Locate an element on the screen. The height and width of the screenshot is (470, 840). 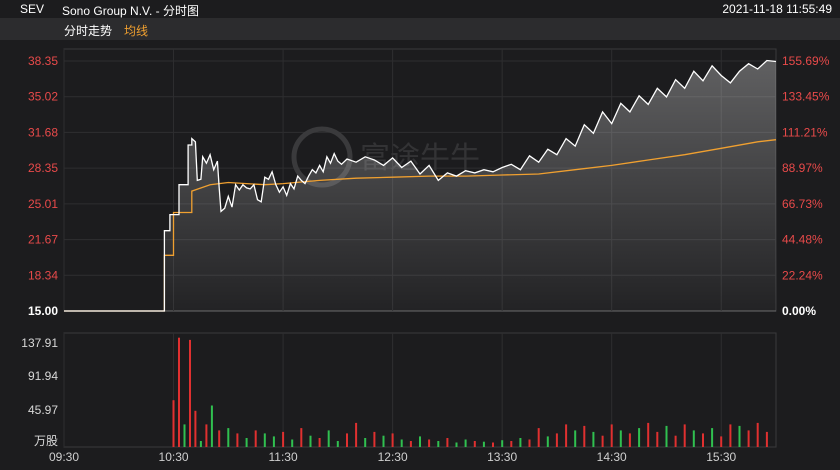
time-tick-label: 12:30 is located at coordinates (393, 457).